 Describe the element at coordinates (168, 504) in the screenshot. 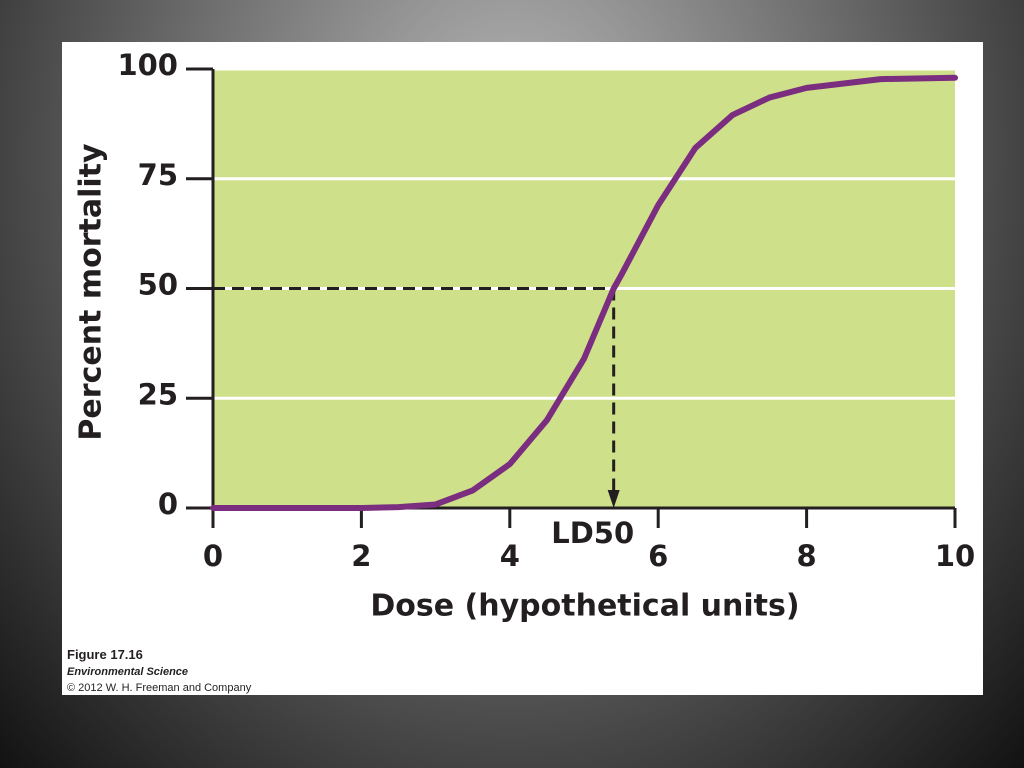

I see `y-tick-label: 0` at that location.